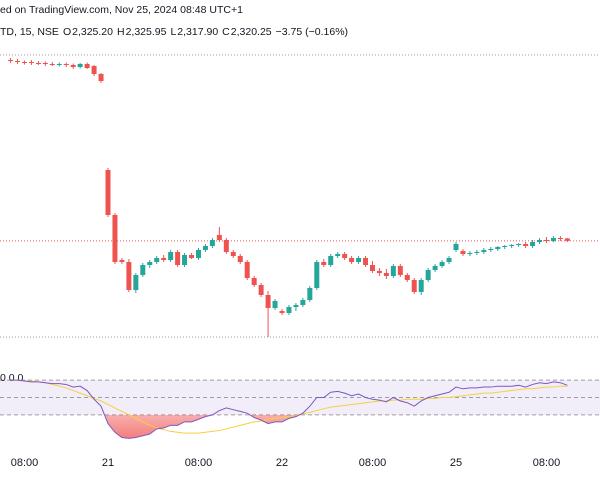 This screenshot has width=600, height=502. Describe the element at coordinates (456, 463) in the screenshot. I see `x-tick-label: 25` at that location.